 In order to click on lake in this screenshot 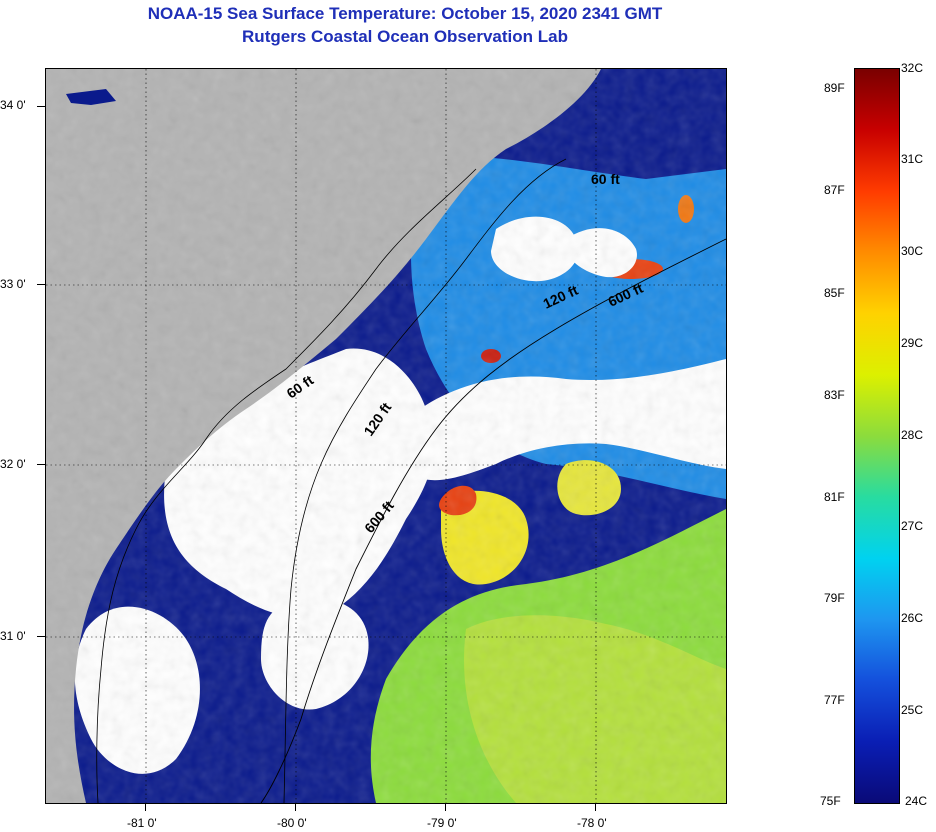, I will do `click(91, 97)`.